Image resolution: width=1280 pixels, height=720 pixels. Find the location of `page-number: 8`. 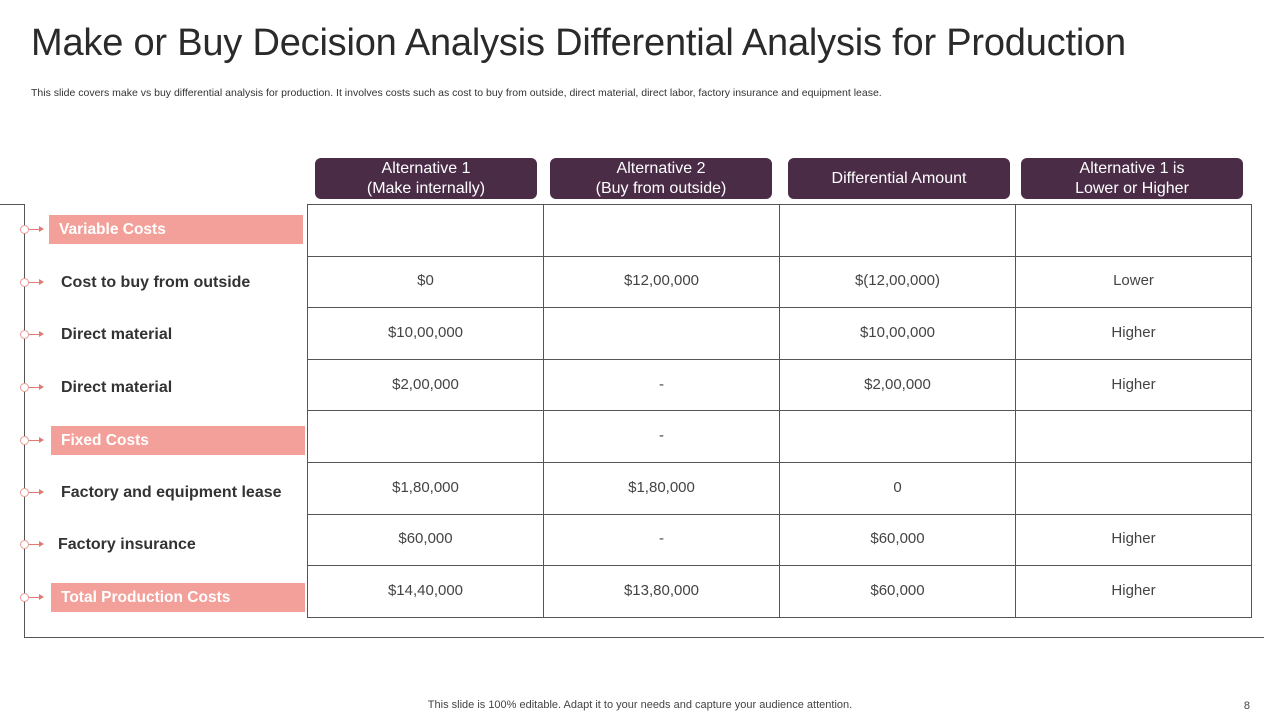

page-number: 8 is located at coordinates (1246, 706).